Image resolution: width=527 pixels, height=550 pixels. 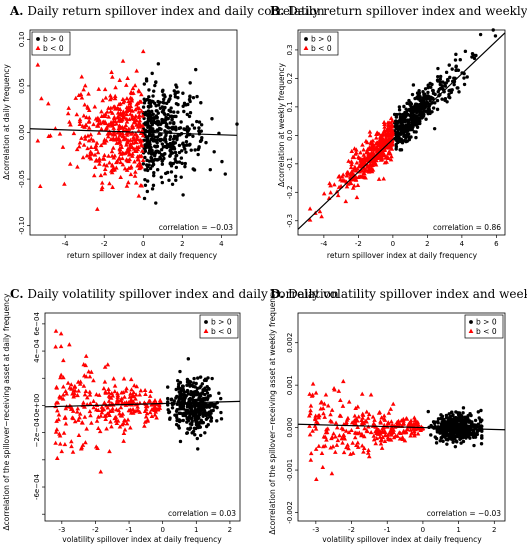 I want to click on x-tick-label: 0, so click(x=162, y=530).